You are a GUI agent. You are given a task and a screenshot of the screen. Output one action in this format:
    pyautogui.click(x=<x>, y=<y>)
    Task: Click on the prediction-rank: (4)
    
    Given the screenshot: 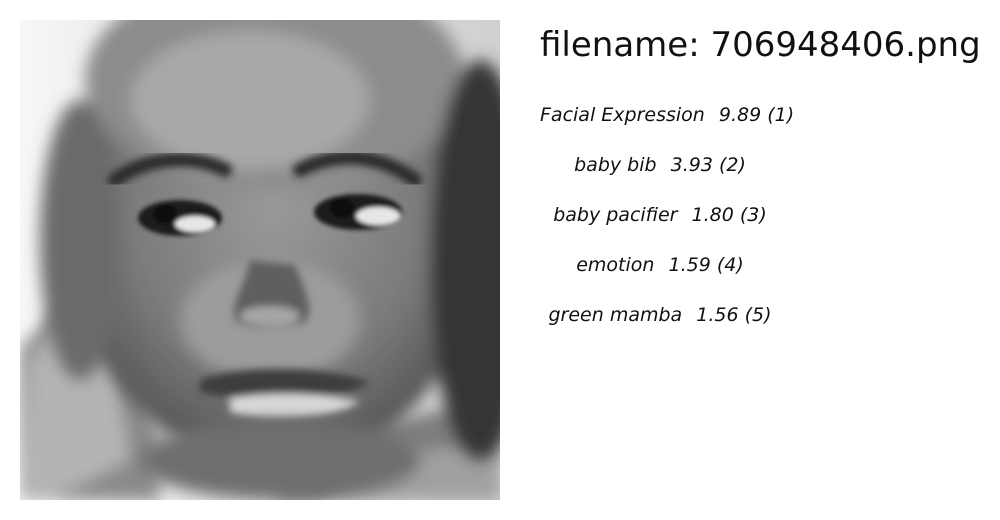 What is the action you would take?
    pyautogui.click(x=730, y=265)
    